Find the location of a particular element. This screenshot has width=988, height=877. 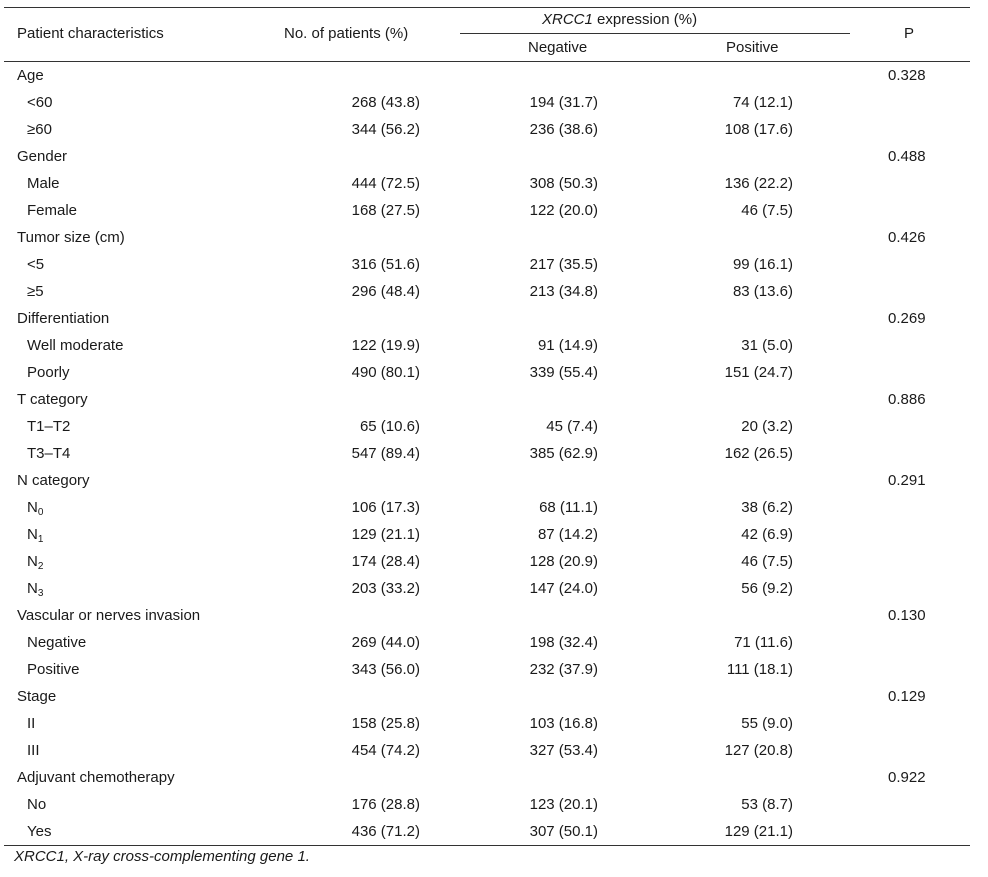

table-row: Negative 269 (44.0) 198 (32.4) 71 (11.6) is located at coordinates (494, 643).